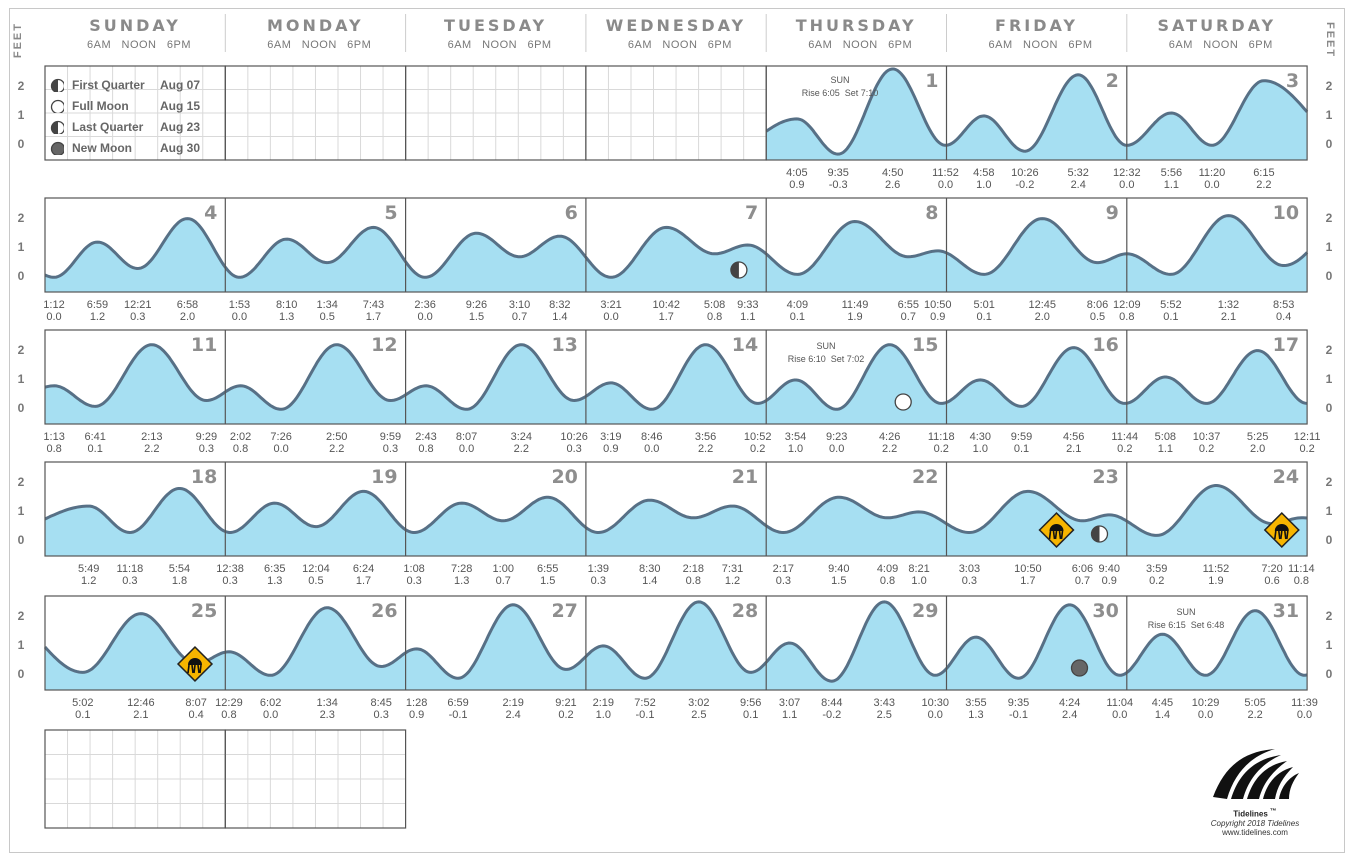  I want to click on tide-time: 6:06, so click(1082, 569).